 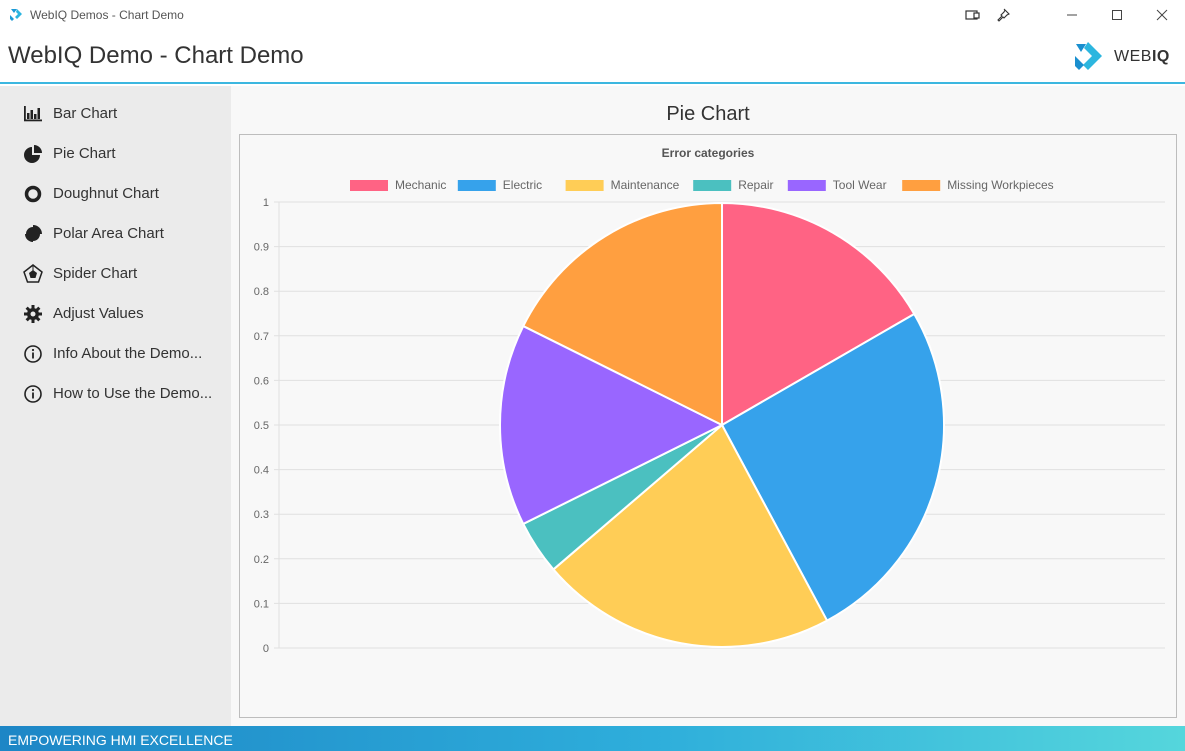 I want to click on sidebar-item-label: Bar Chart, so click(x=85, y=113).